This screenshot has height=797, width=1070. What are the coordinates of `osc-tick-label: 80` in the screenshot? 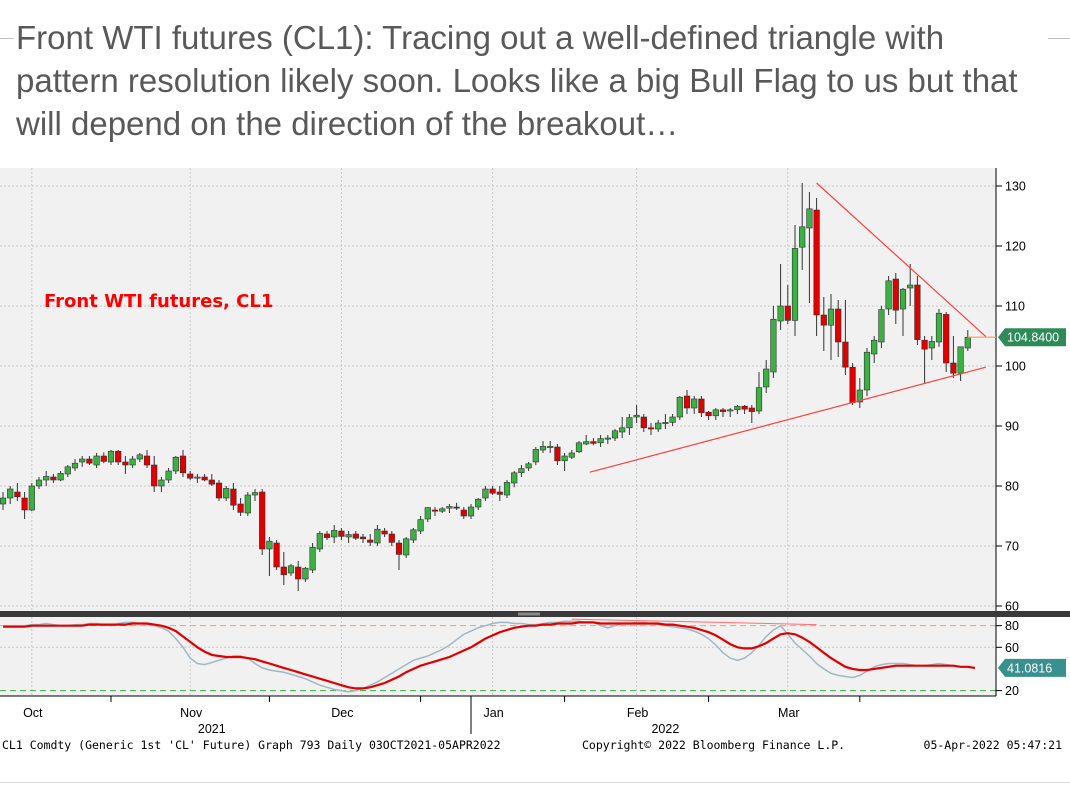 It's located at (1012, 626).